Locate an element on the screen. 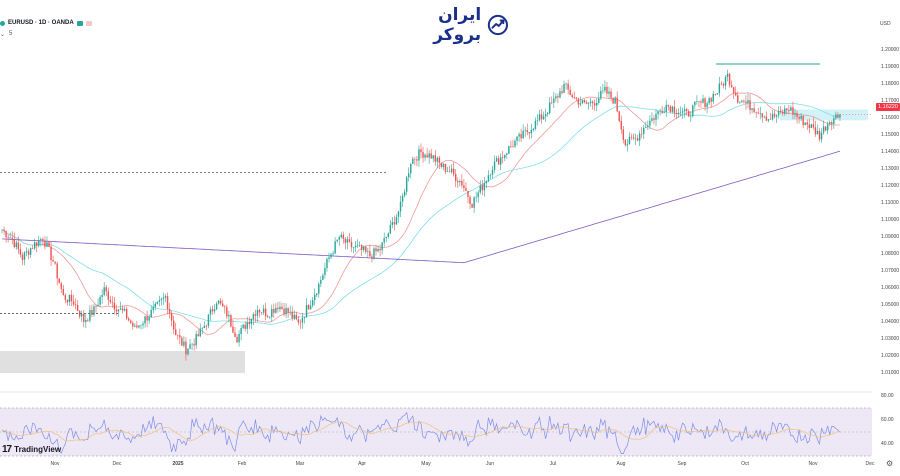  settings-gear-icon: ⚙ is located at coordinates (890, 463).